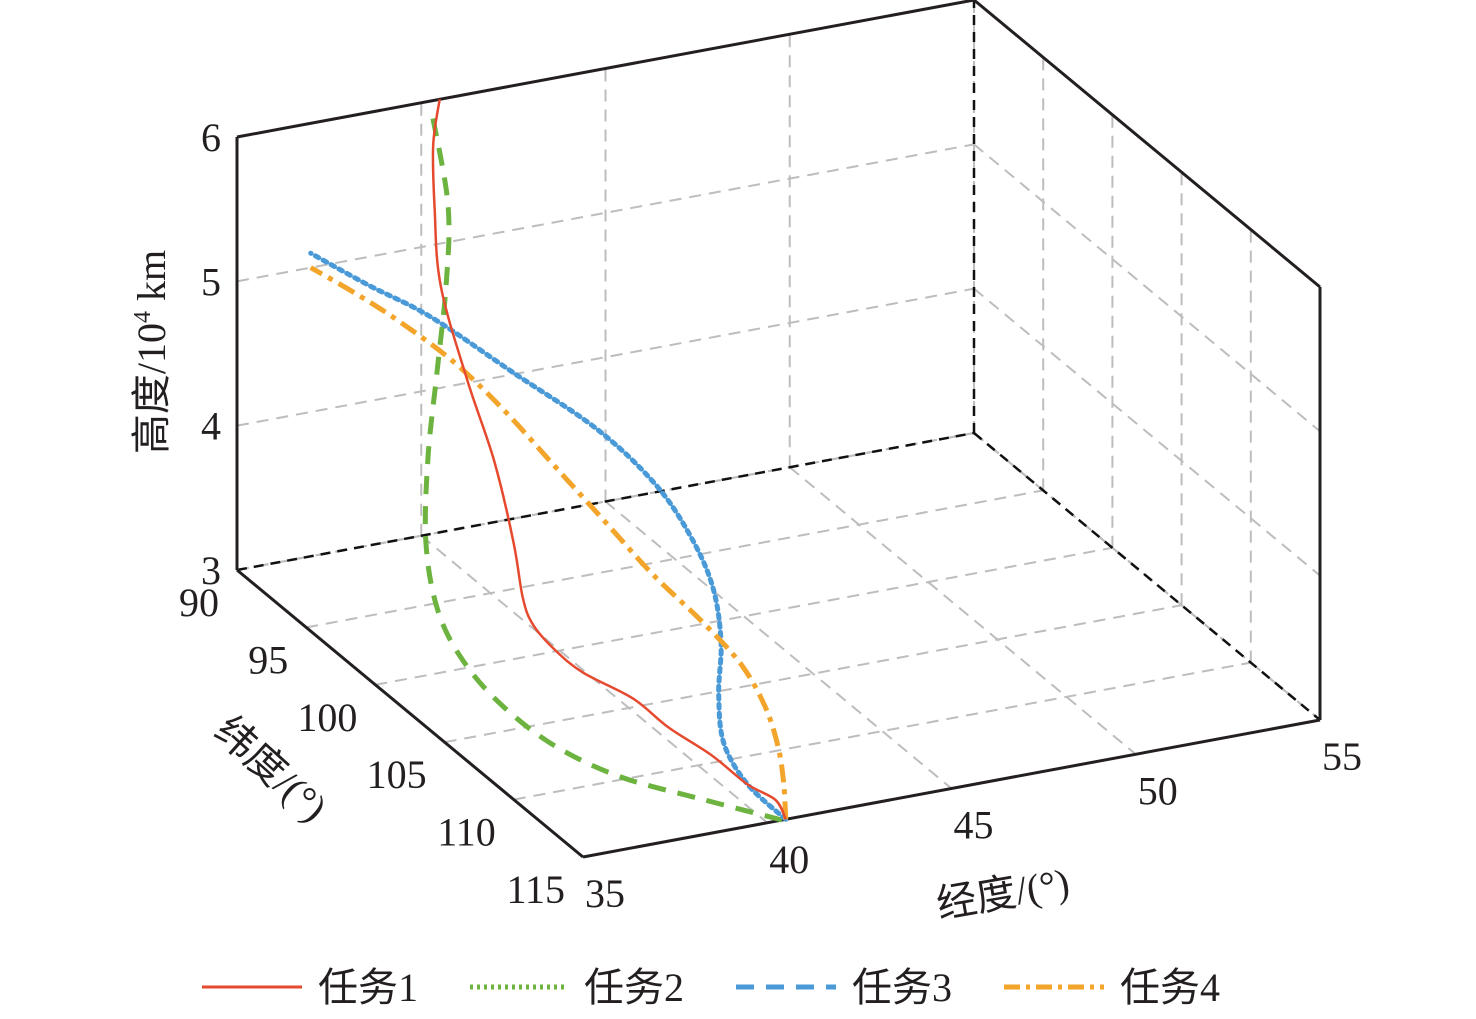 The height and width of the screenshot is (1019, 1476). Describe the element at coordinates (535, 889) in the screenshot. I see `y-tick-label: 115` at that location.